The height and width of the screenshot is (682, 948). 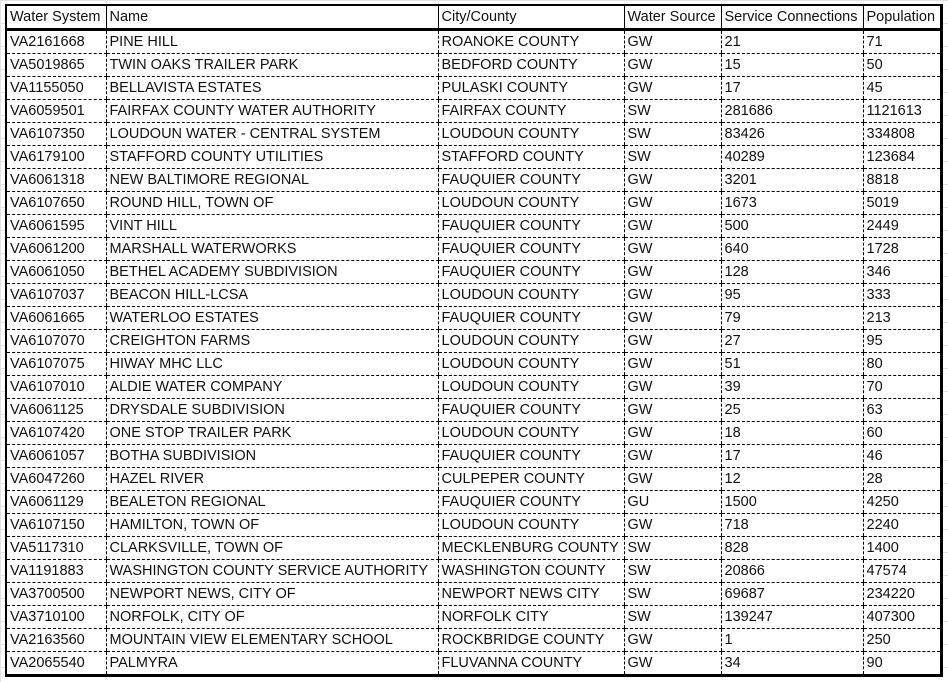 I want to click on cell-name: HIWAY MHC LLC, so click(x=271, y=364).